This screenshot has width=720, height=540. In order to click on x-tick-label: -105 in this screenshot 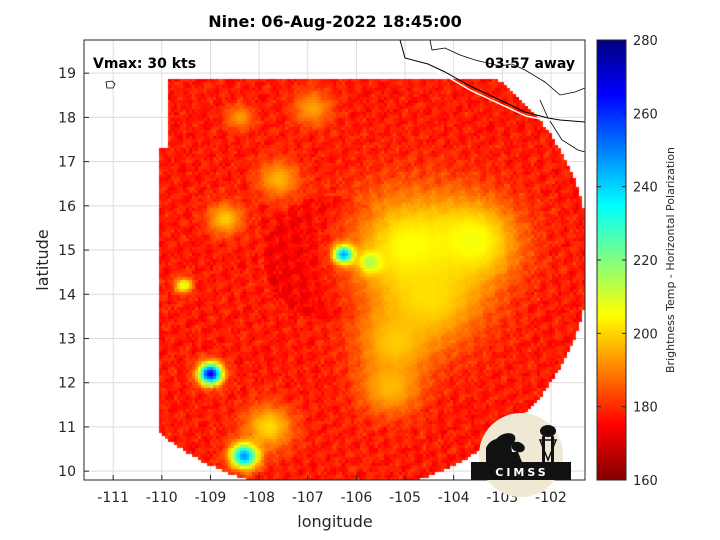, I will do `click(405, 498)`.